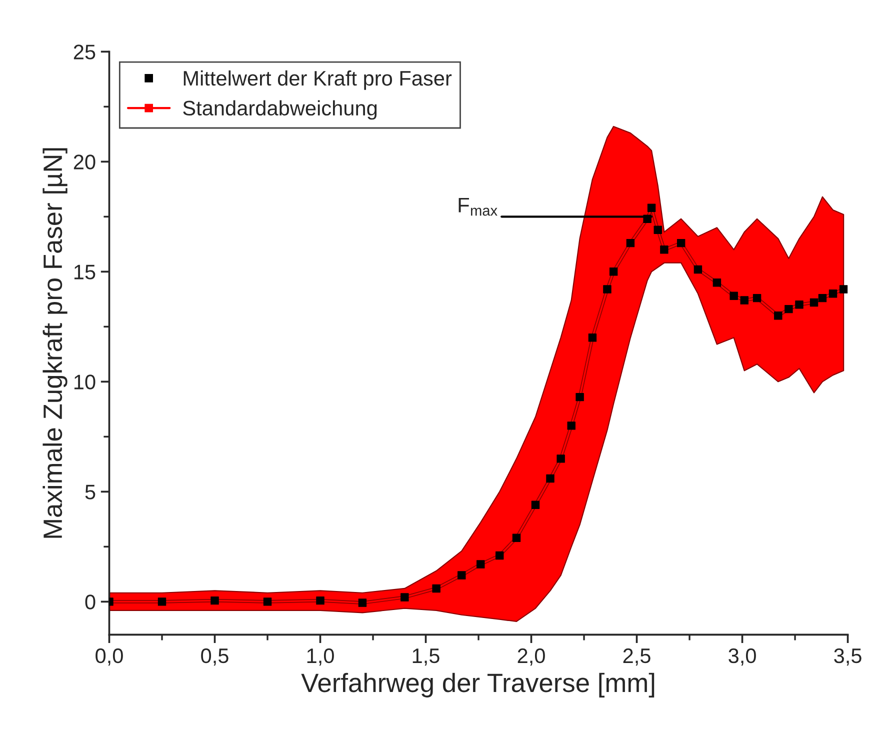 This screenshot has height=738, width=874. I want to click on y-tick-label: 20, so click(85, 162).